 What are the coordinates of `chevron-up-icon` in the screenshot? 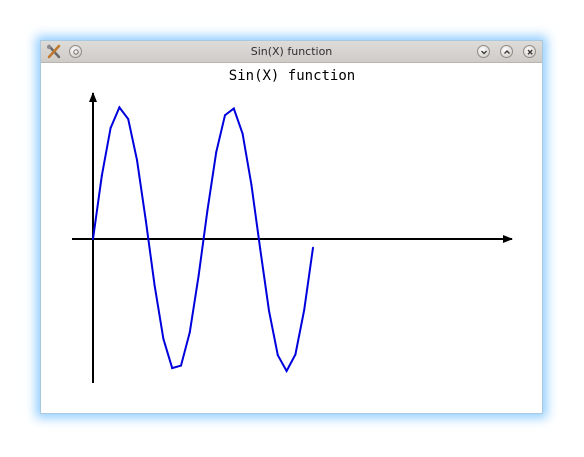 It's located at (507, 52).